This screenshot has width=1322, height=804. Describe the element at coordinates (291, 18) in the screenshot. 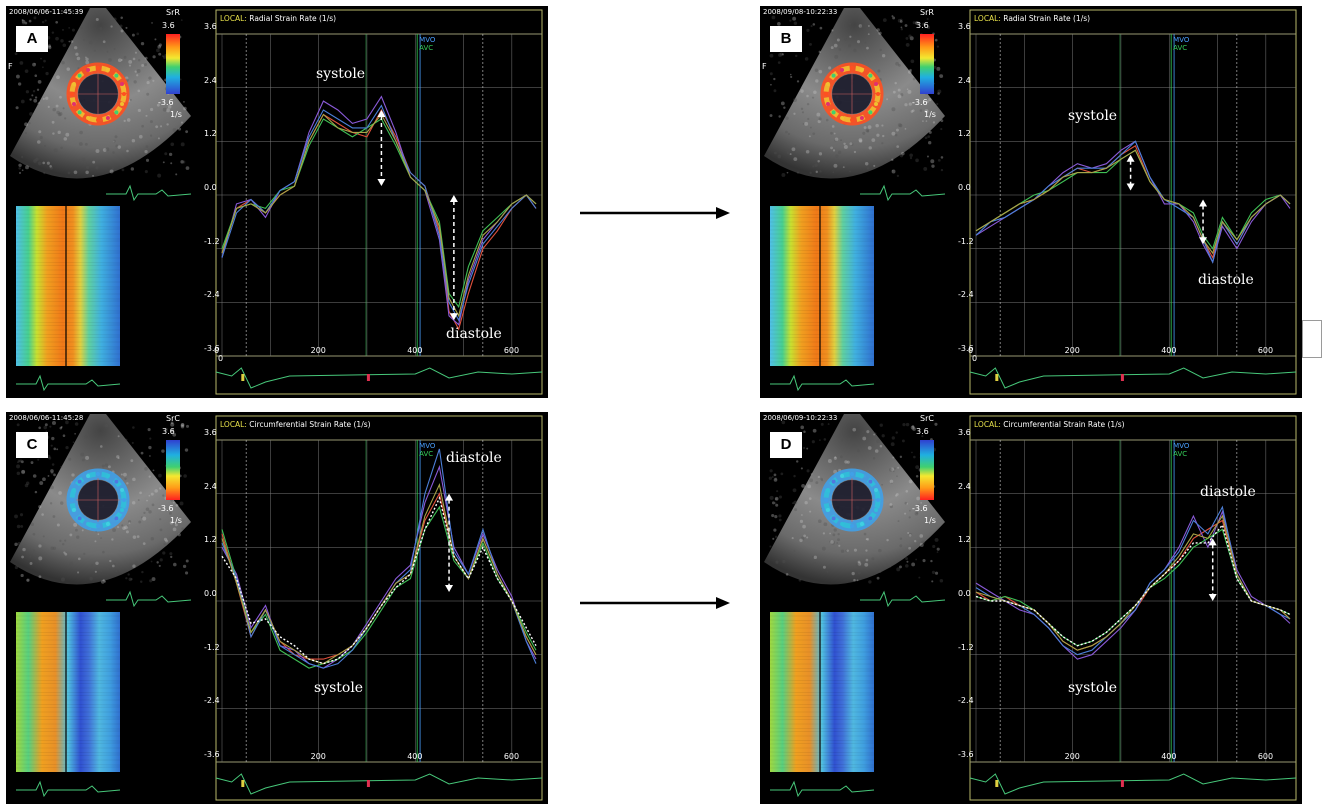

I see `title-text: Radial Strain Rate (1/s)` at that location.